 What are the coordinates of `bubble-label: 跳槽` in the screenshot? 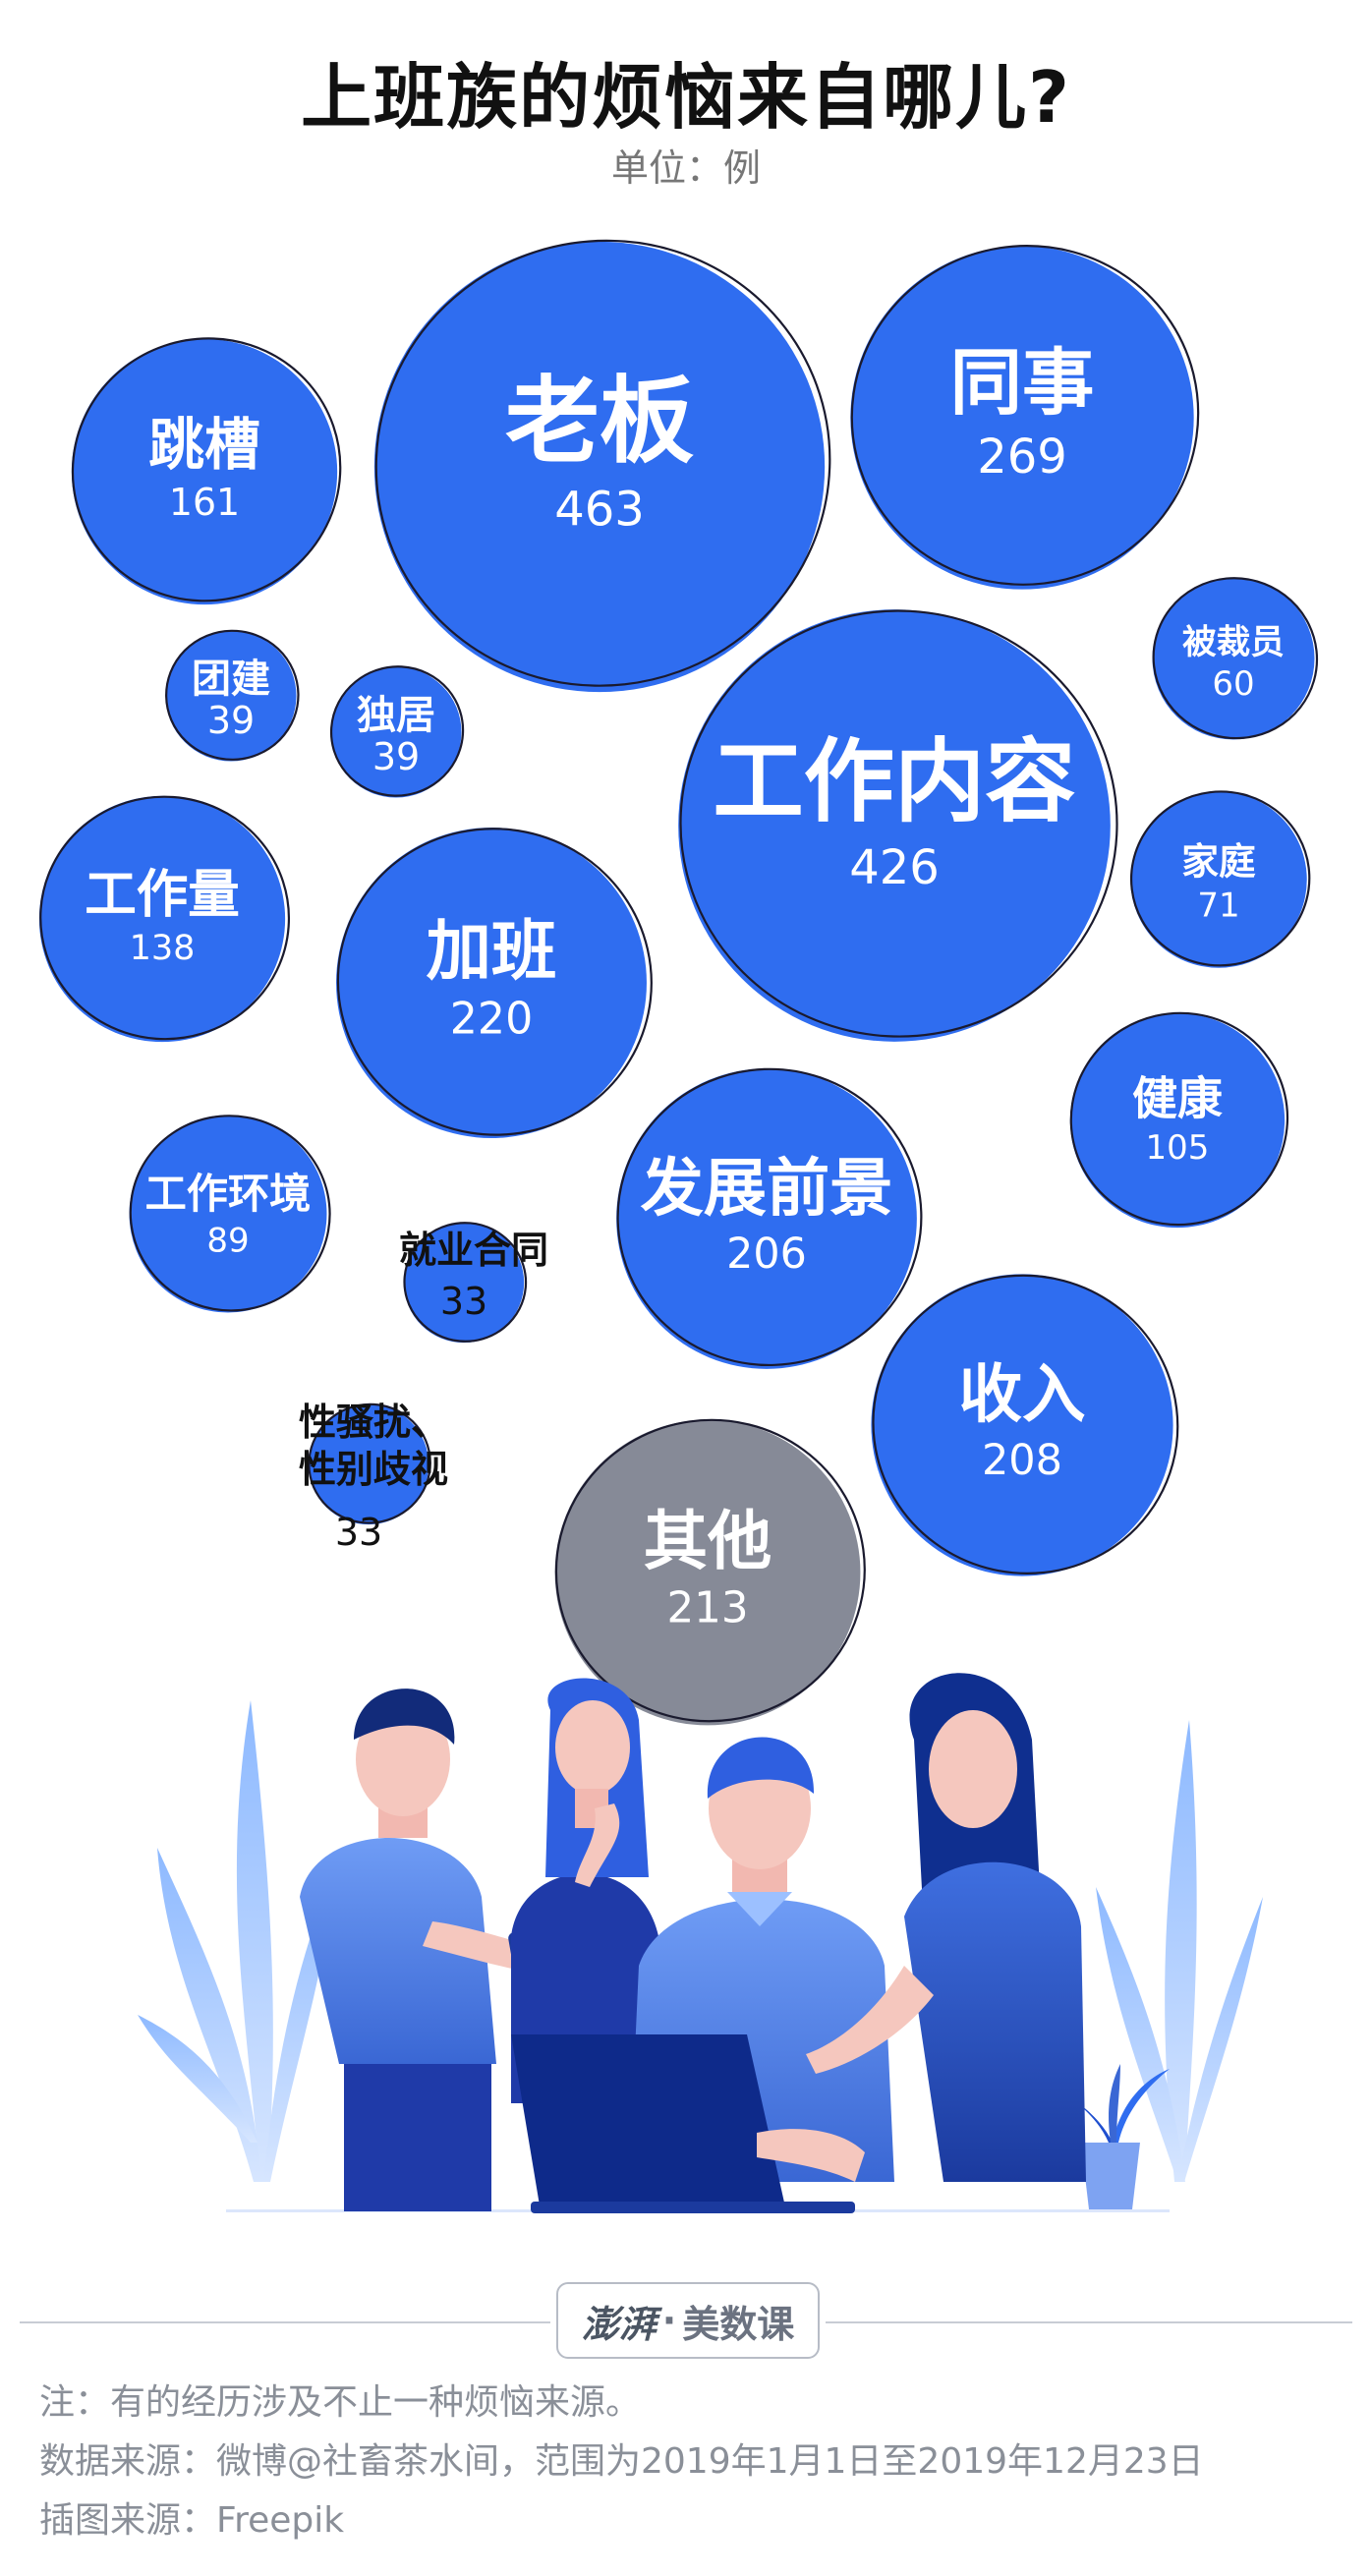 It's located at (204, 446).